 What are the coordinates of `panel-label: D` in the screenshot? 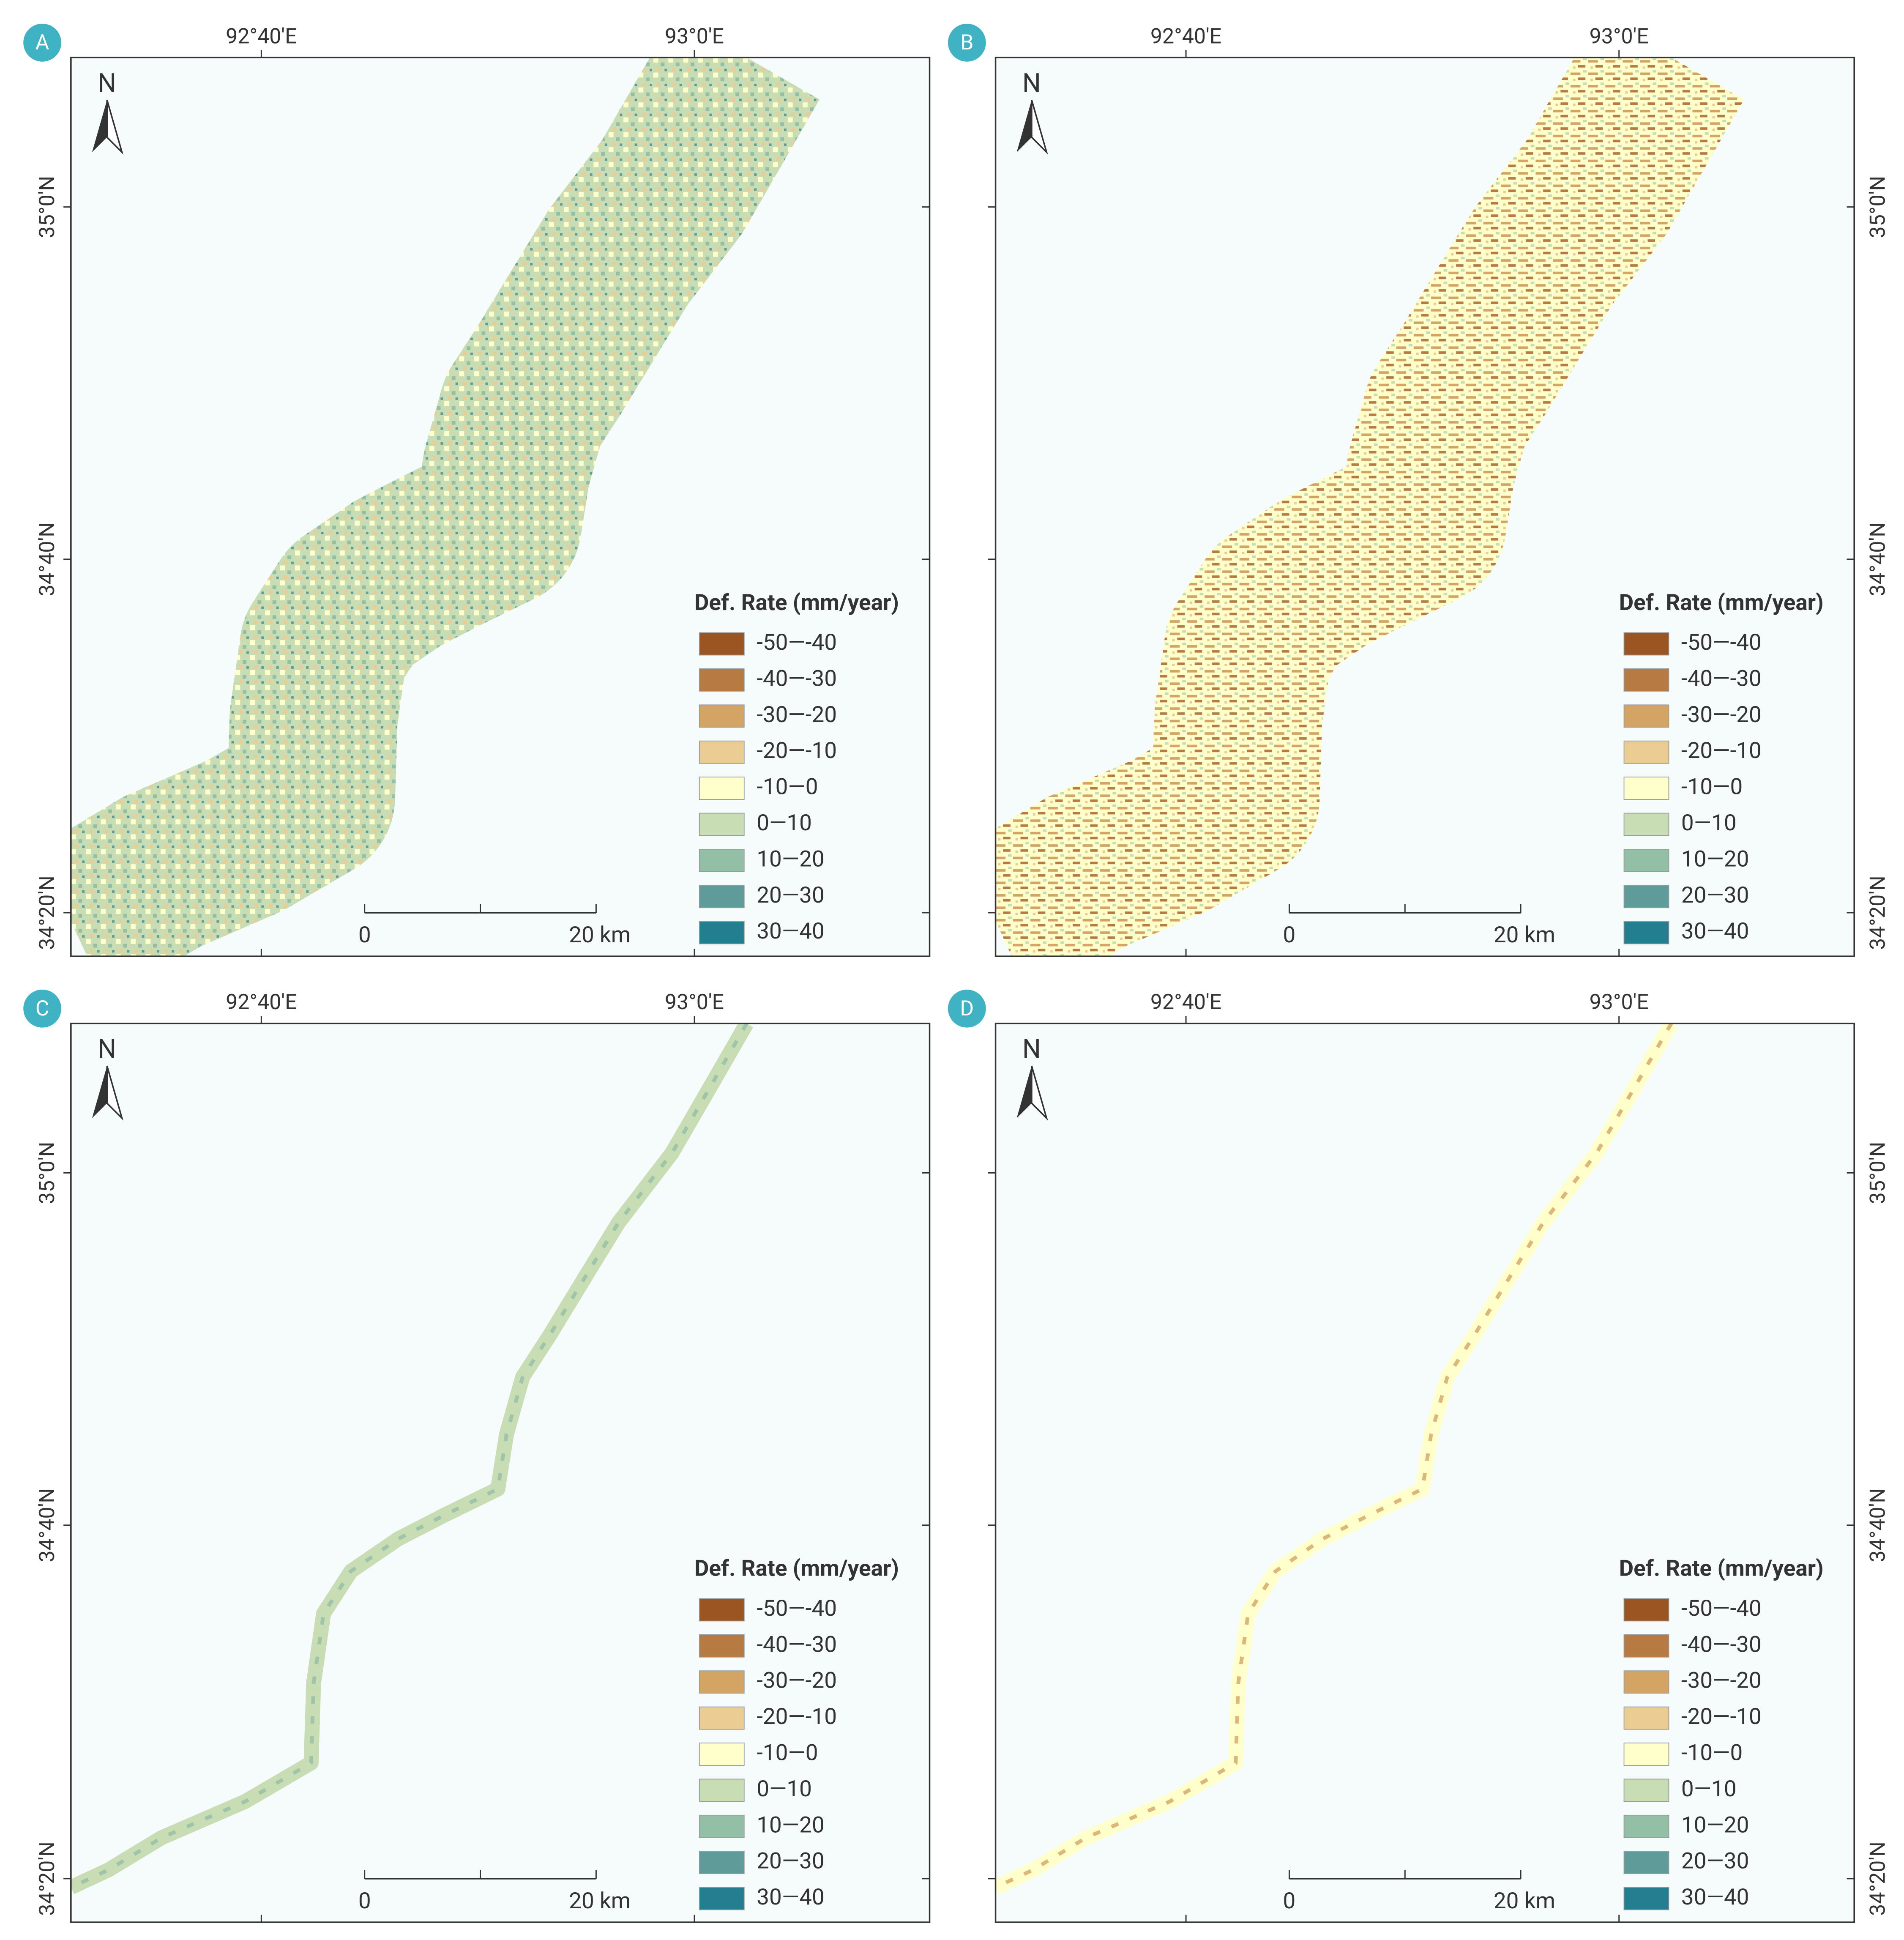 It's located at (967, 1008).